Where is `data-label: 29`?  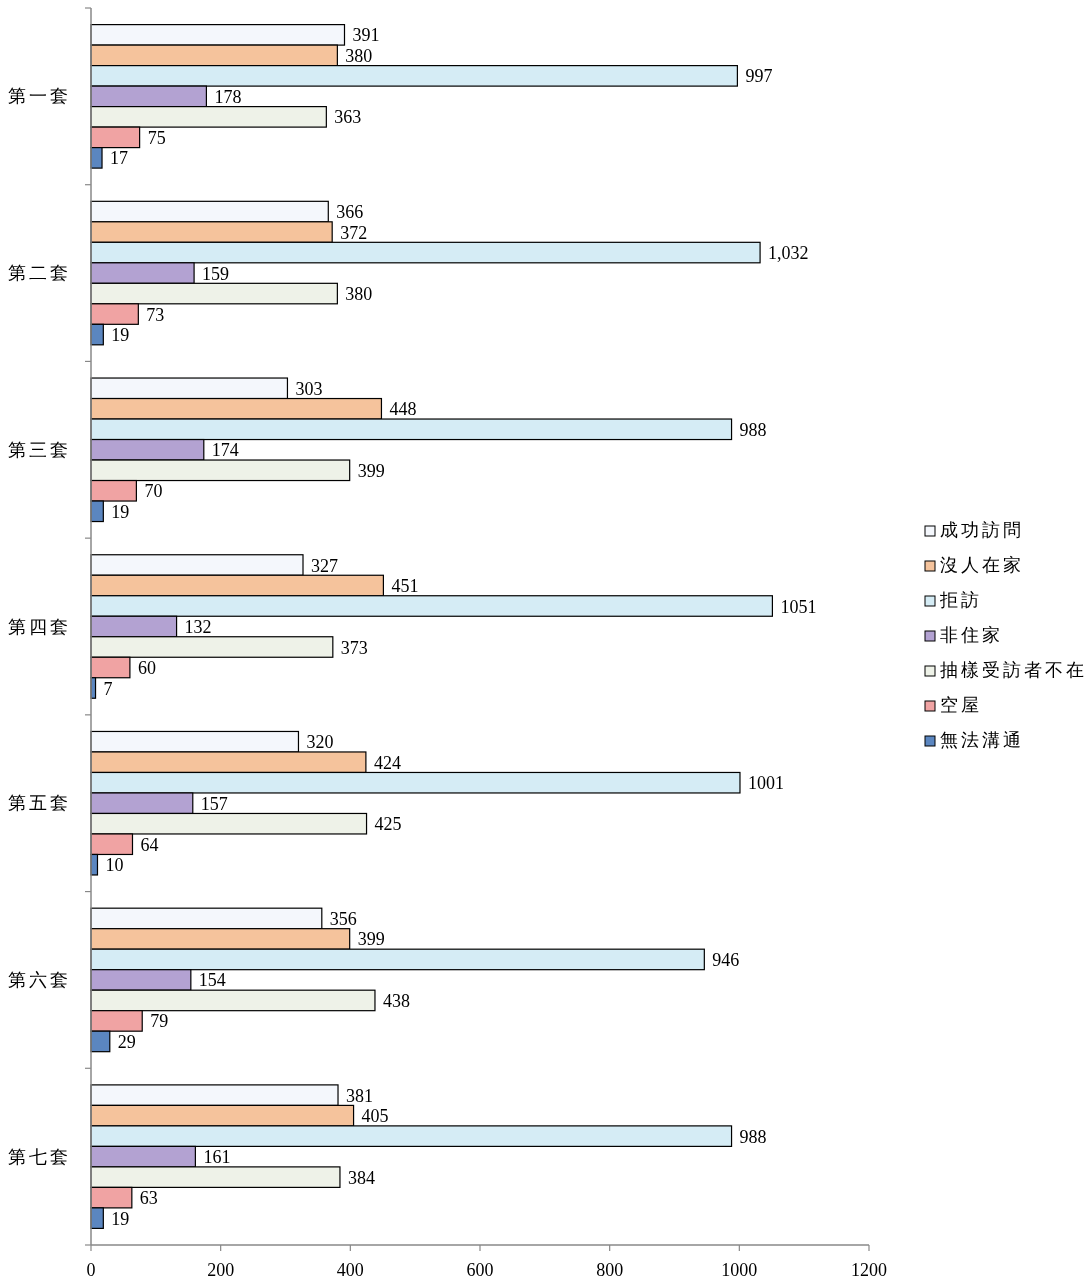
data-label: 29 is located at coordinates (126, 1041).